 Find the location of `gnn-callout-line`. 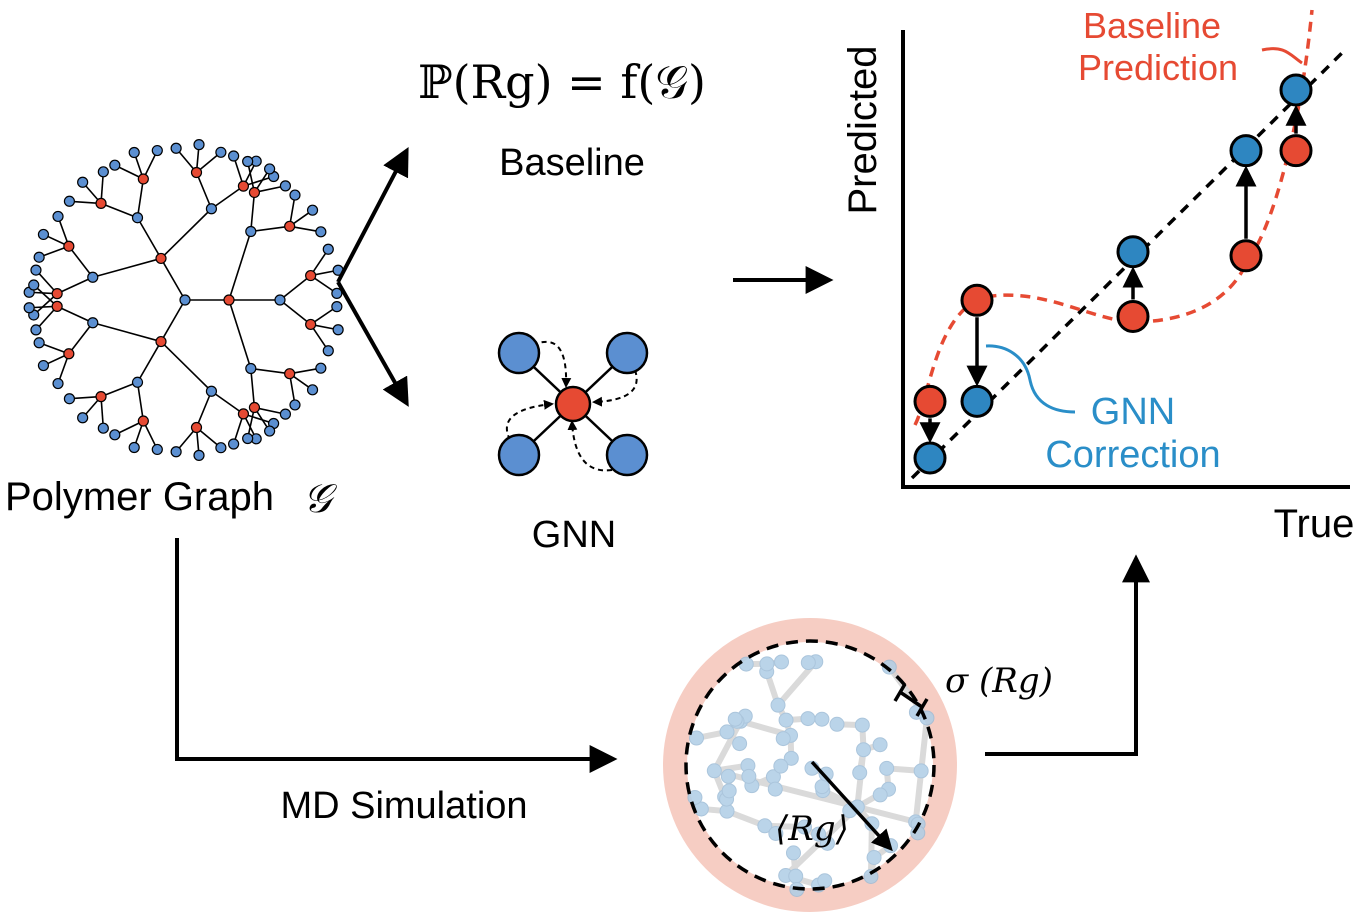

gnn-callout-line is located at coordinates (1030, 379).